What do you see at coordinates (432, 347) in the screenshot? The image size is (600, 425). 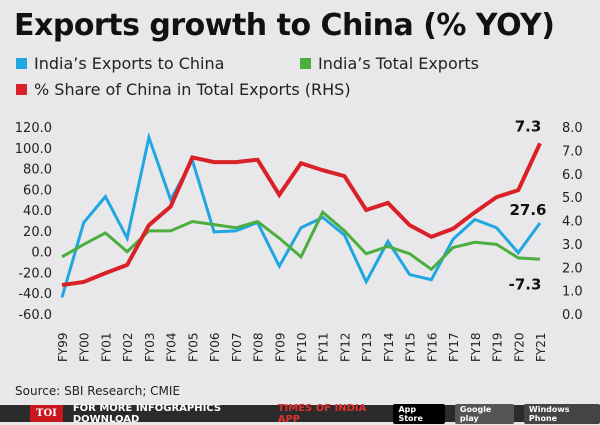 I see `x-tick-label: FY16` at bounding box center [432, 347].